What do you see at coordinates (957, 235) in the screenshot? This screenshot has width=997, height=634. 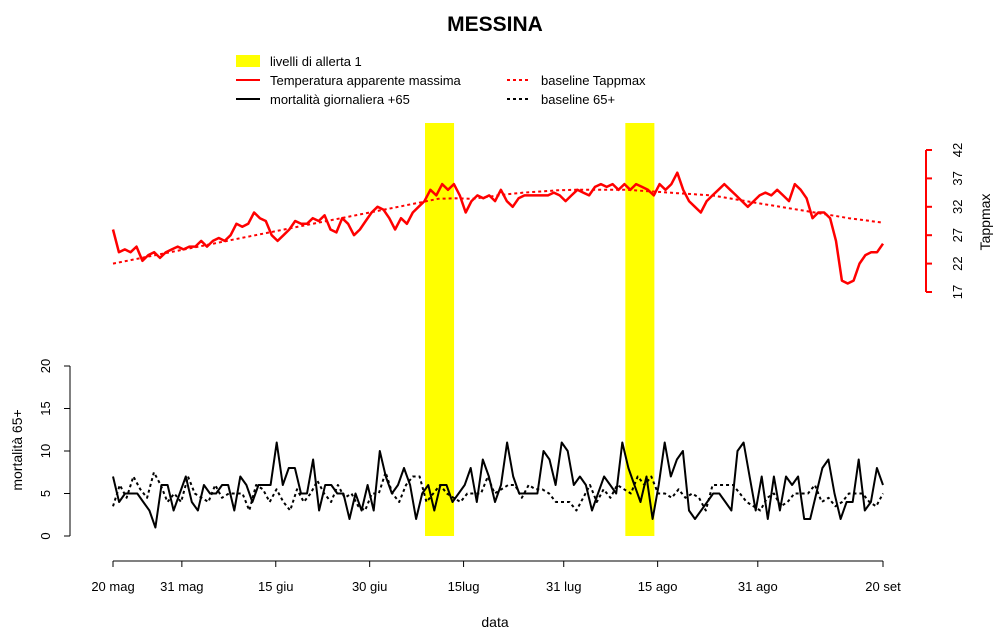 I see `temperature-tick-label: 27` at bounding box center [957, 235].